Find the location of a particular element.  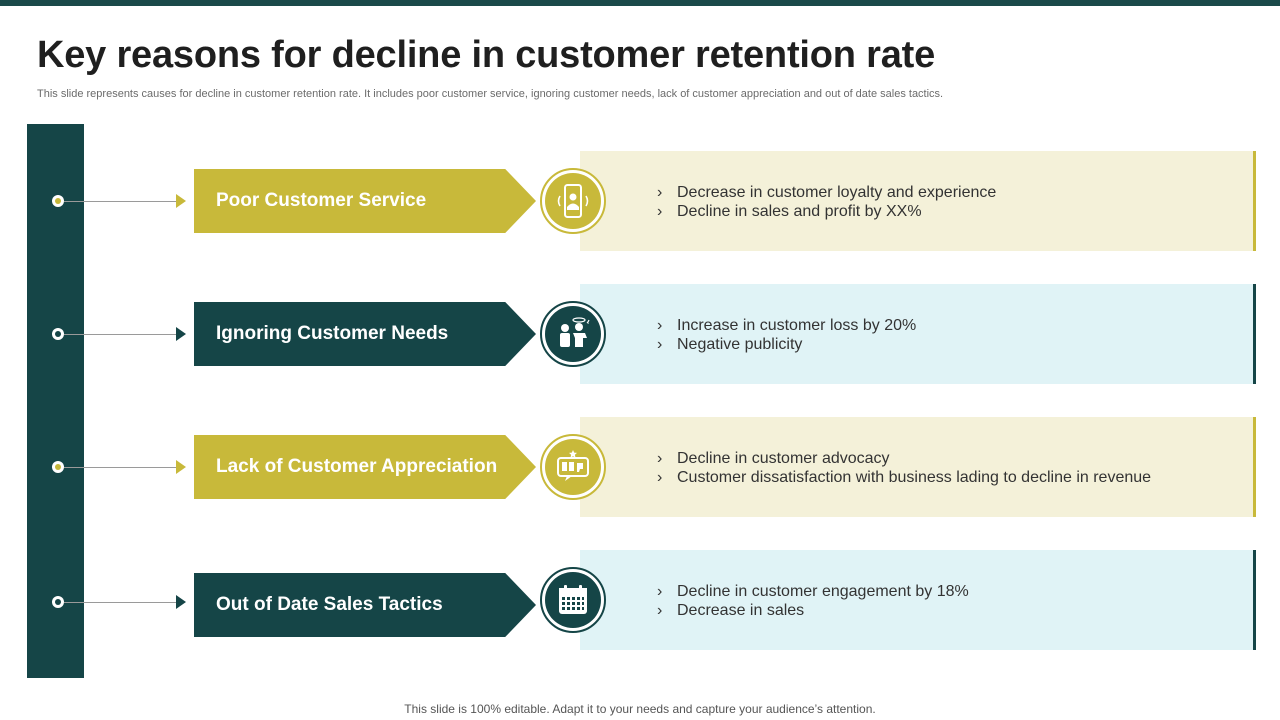

bullet-item: Decrease in sales is located at coordinates (812, 610).